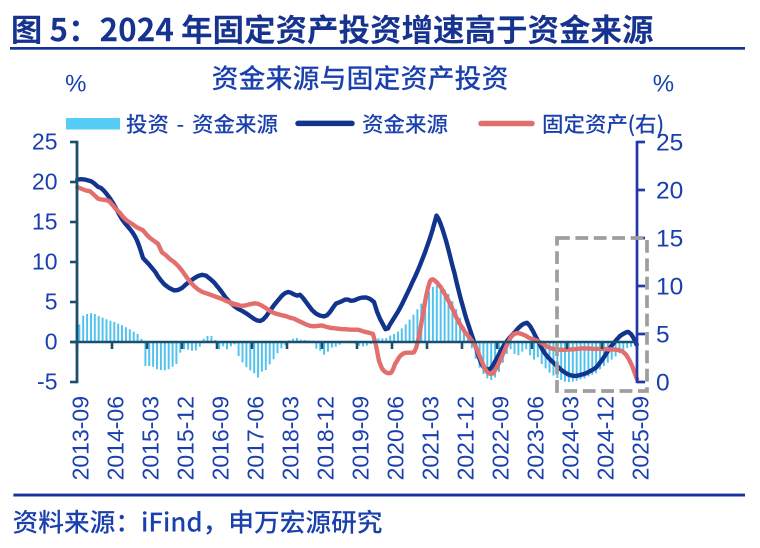  What do you see at coordinates (150, 438) in the screenshot?
I see `svg-text: 2015-03` at bounding box center [150, 438].